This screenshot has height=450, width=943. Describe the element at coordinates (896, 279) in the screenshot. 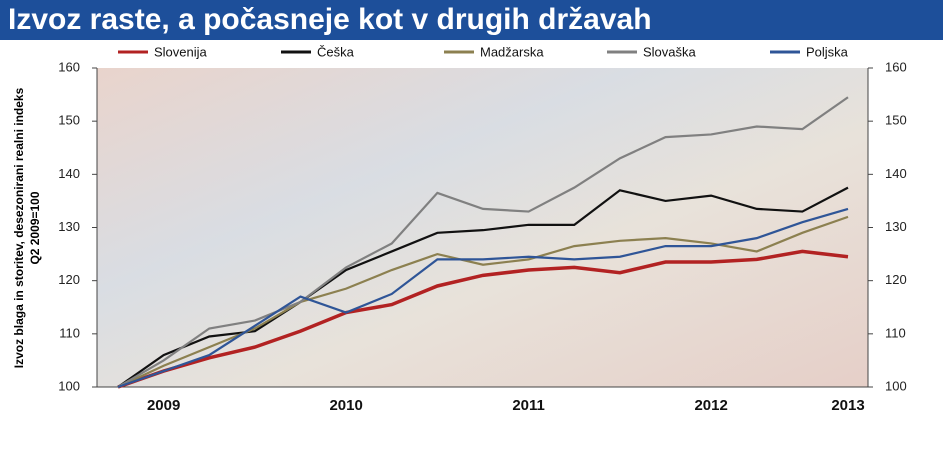

I see `y2-tick-label: 120` at that location.